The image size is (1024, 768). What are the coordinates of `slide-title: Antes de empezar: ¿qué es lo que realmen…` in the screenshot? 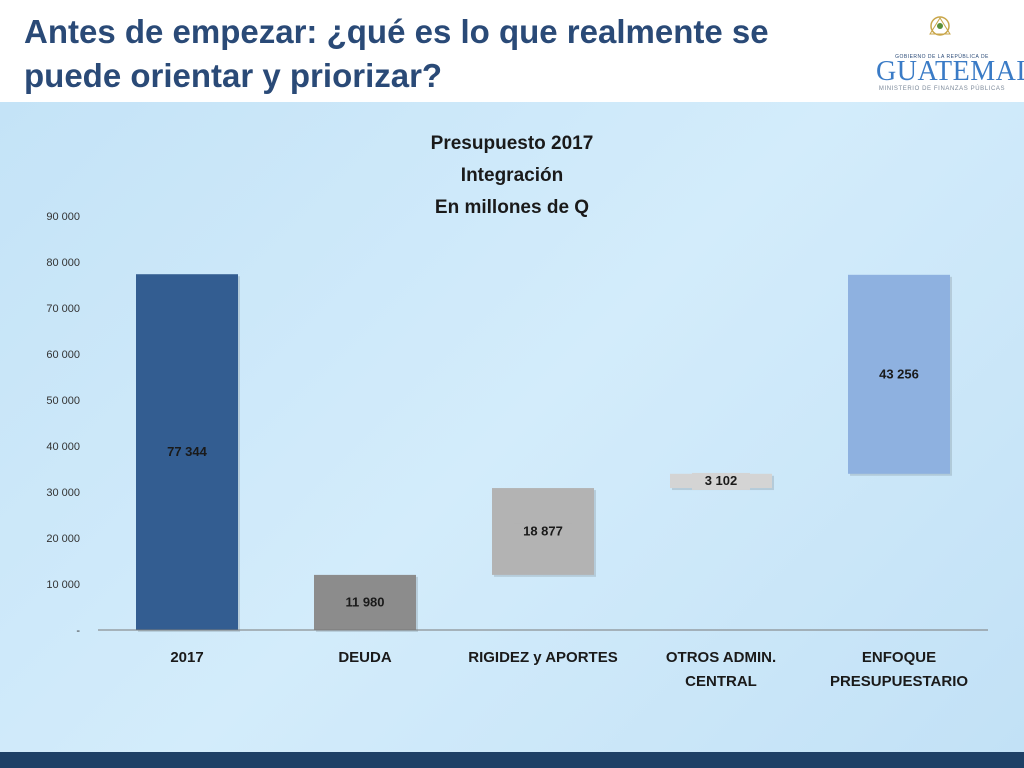 It's located at (396, 53).